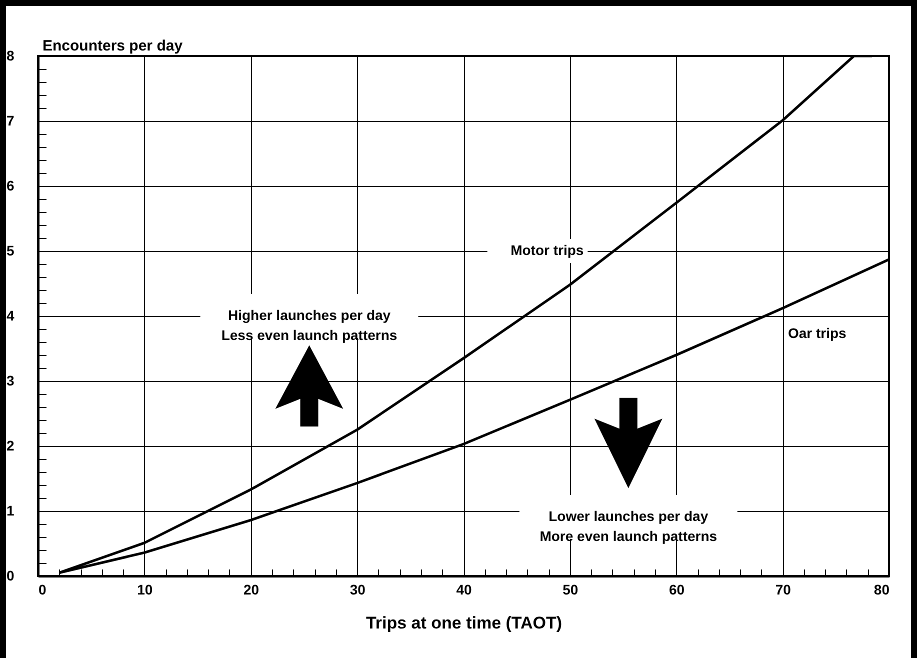 The image size is (917, 658). I want to click on y-tick-label: 2, so click(10, 446).